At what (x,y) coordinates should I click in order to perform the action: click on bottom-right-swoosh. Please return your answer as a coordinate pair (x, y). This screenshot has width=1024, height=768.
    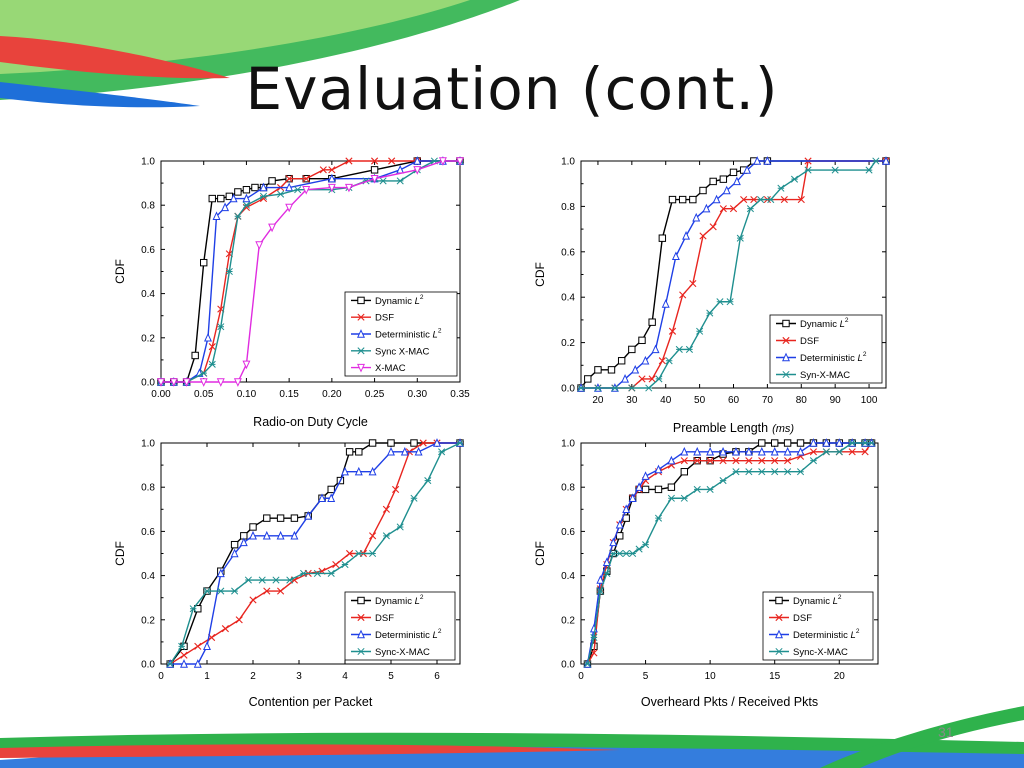
    Looking at the image, I should click on (922, 737).